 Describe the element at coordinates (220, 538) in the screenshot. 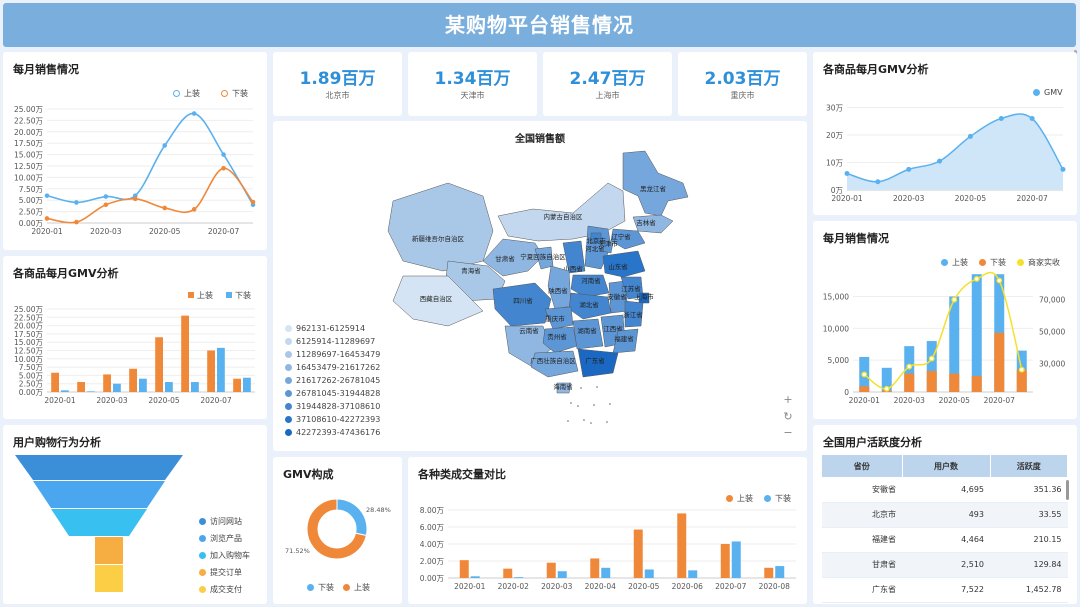

I see `funnel-legend-2: 浏览产品` at that location.